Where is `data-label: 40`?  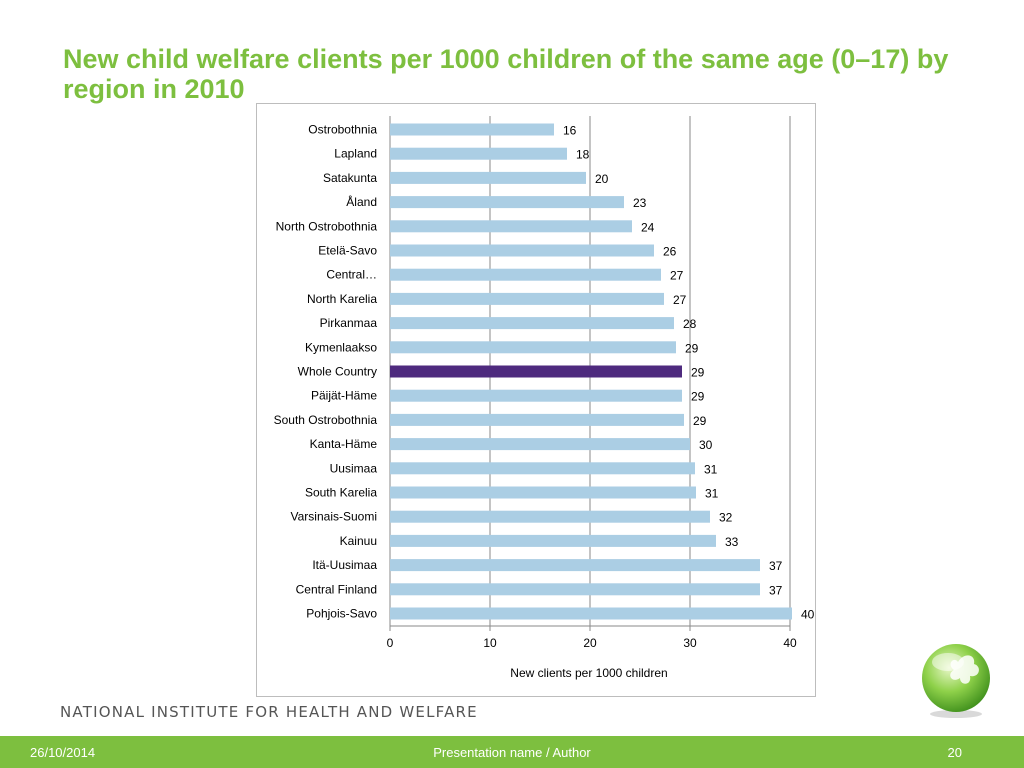
data-label: 40 is located at coordinates (808, 615).